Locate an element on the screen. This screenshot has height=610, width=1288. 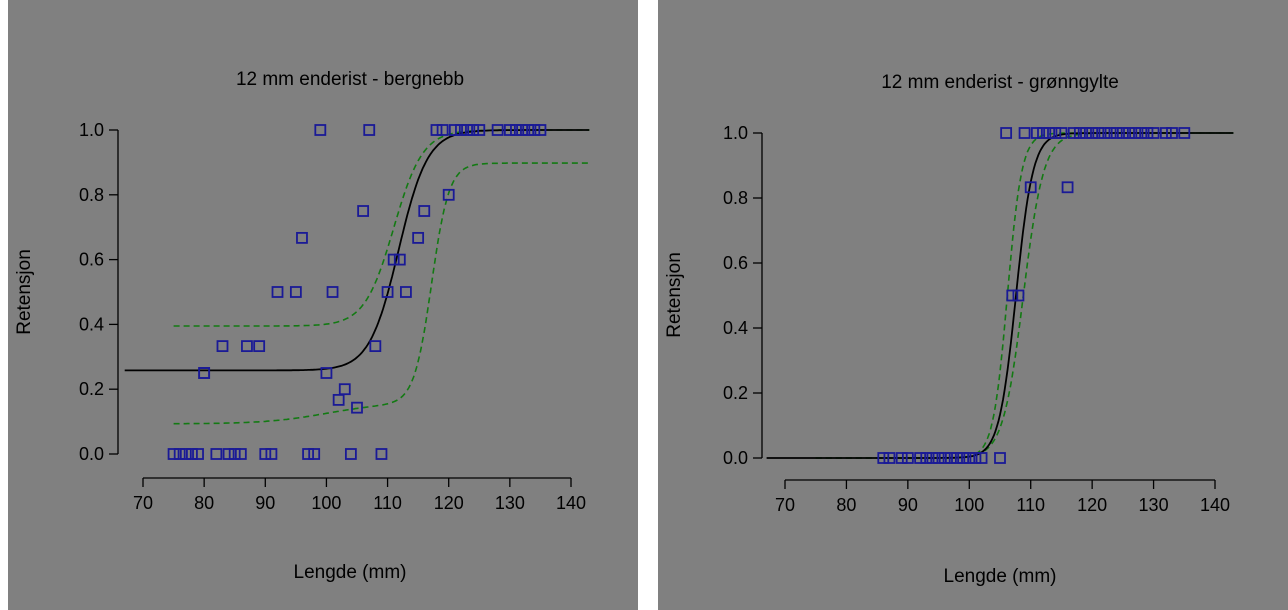
chart-title: 12 mm enderist - bergnebb is located at coordinates (350, 79).